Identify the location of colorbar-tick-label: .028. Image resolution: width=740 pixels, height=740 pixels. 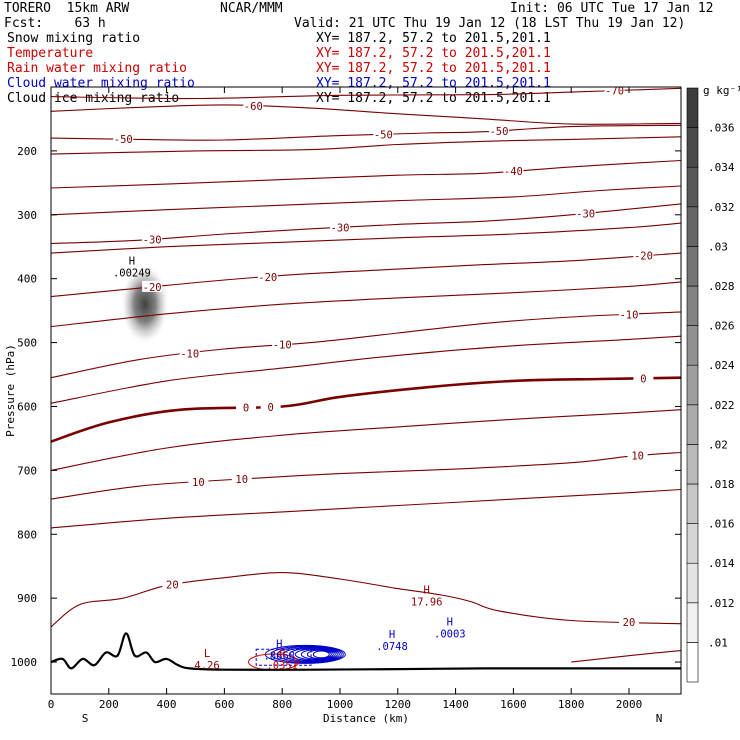
(721, 286).